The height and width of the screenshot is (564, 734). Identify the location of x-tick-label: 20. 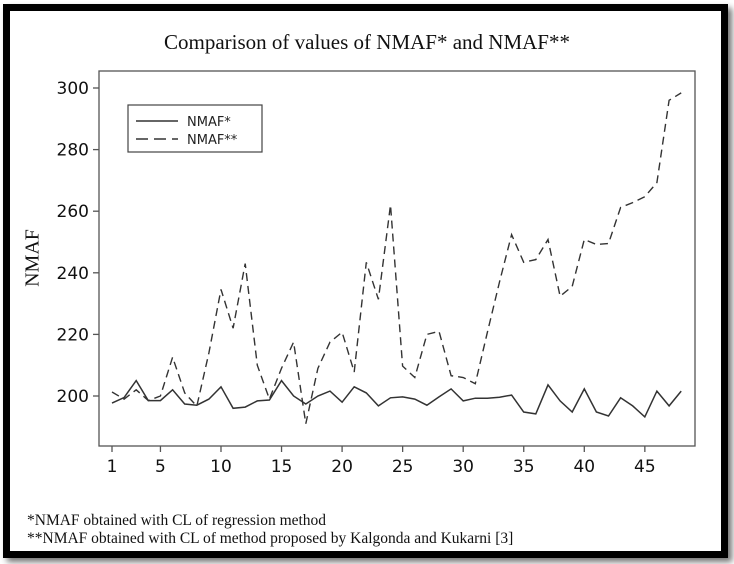
(342, 467).